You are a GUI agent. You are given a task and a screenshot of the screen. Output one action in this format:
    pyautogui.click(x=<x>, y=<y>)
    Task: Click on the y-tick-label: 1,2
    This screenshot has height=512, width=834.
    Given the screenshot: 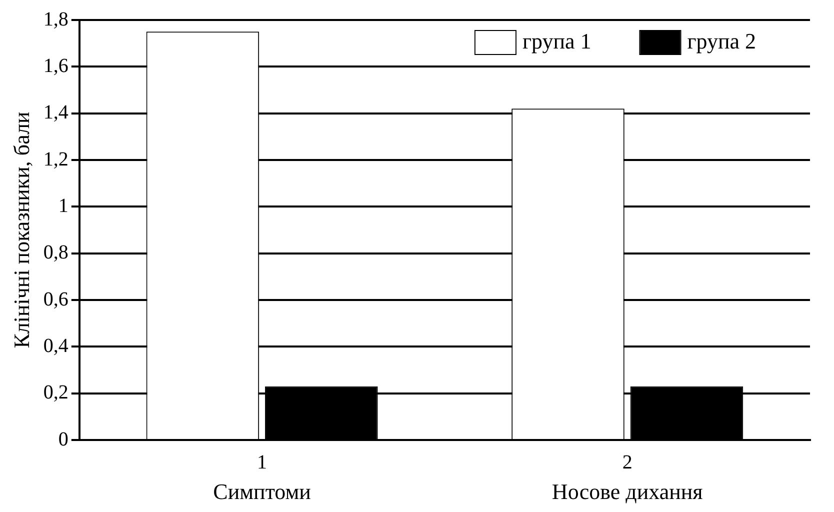 What is the action you would take?
    pyautogui.click(x=55, y=159)
    